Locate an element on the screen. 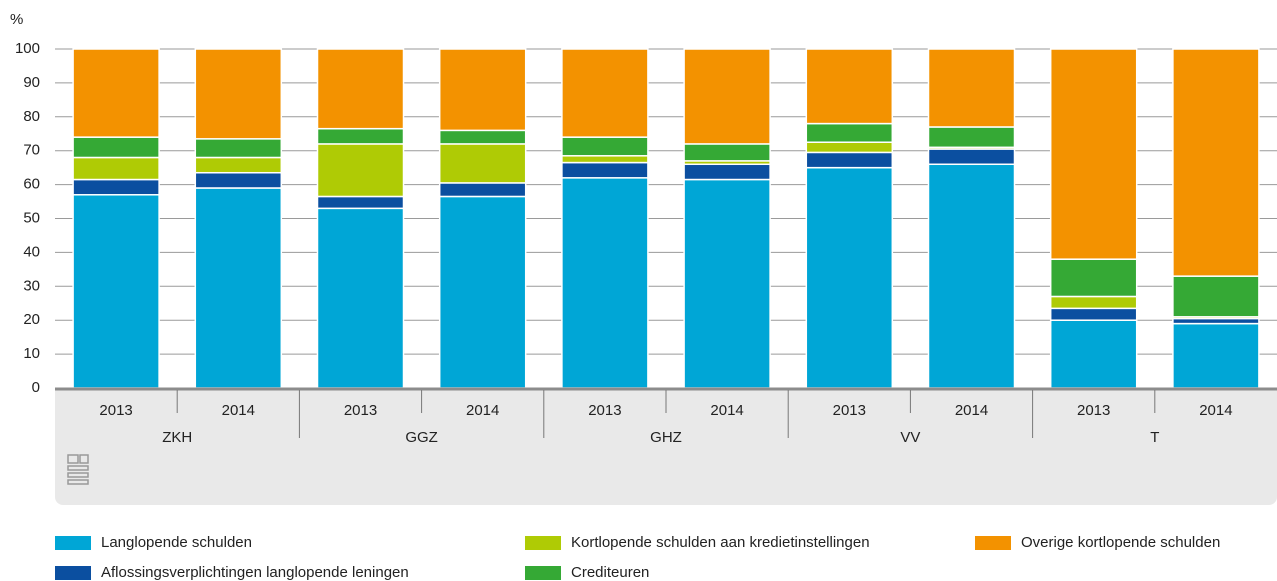 This screenshot has width=1277, height=581. y-tick-label: 20 is located at coordinates (31, 319).